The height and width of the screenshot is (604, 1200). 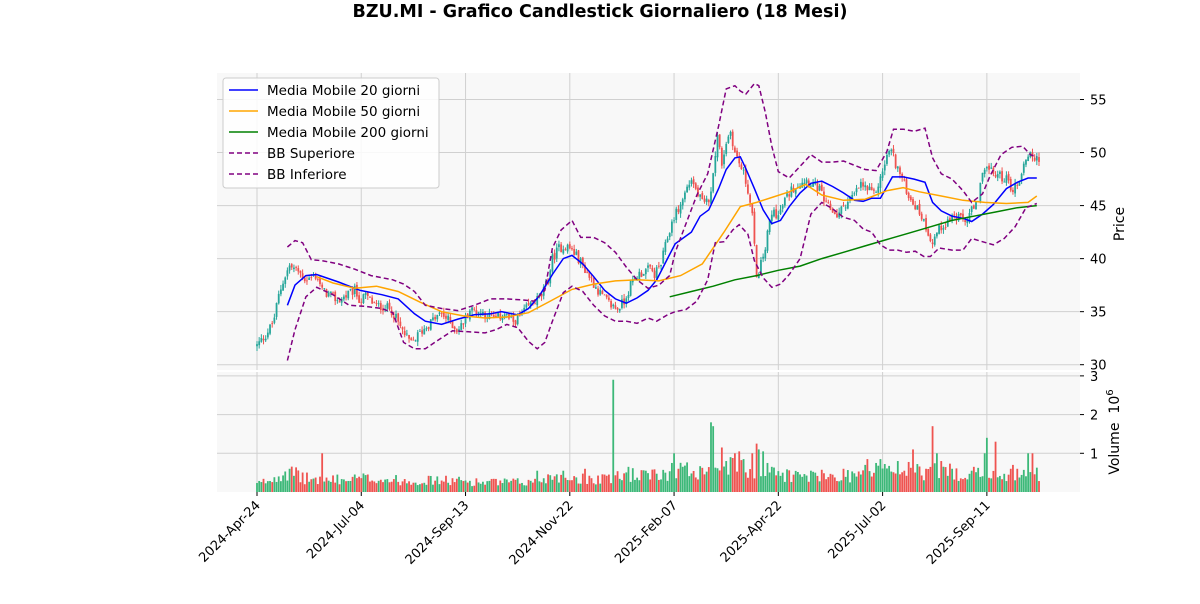 I want to click on volume-bars, so click(x=648, y=435).